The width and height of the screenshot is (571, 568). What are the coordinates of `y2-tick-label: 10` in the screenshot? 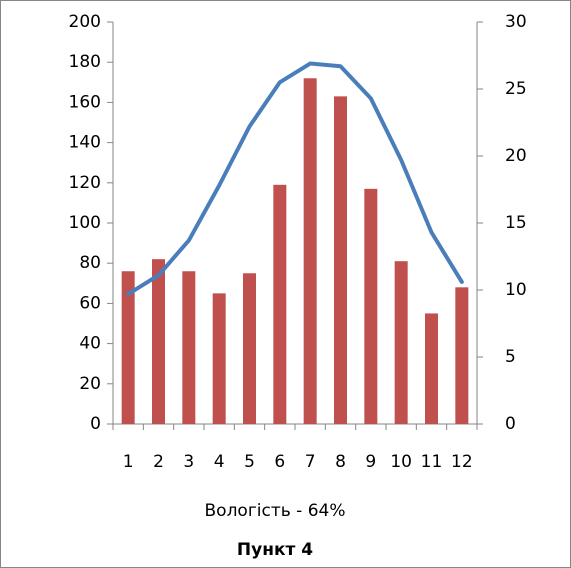 It's located at (516, 290).